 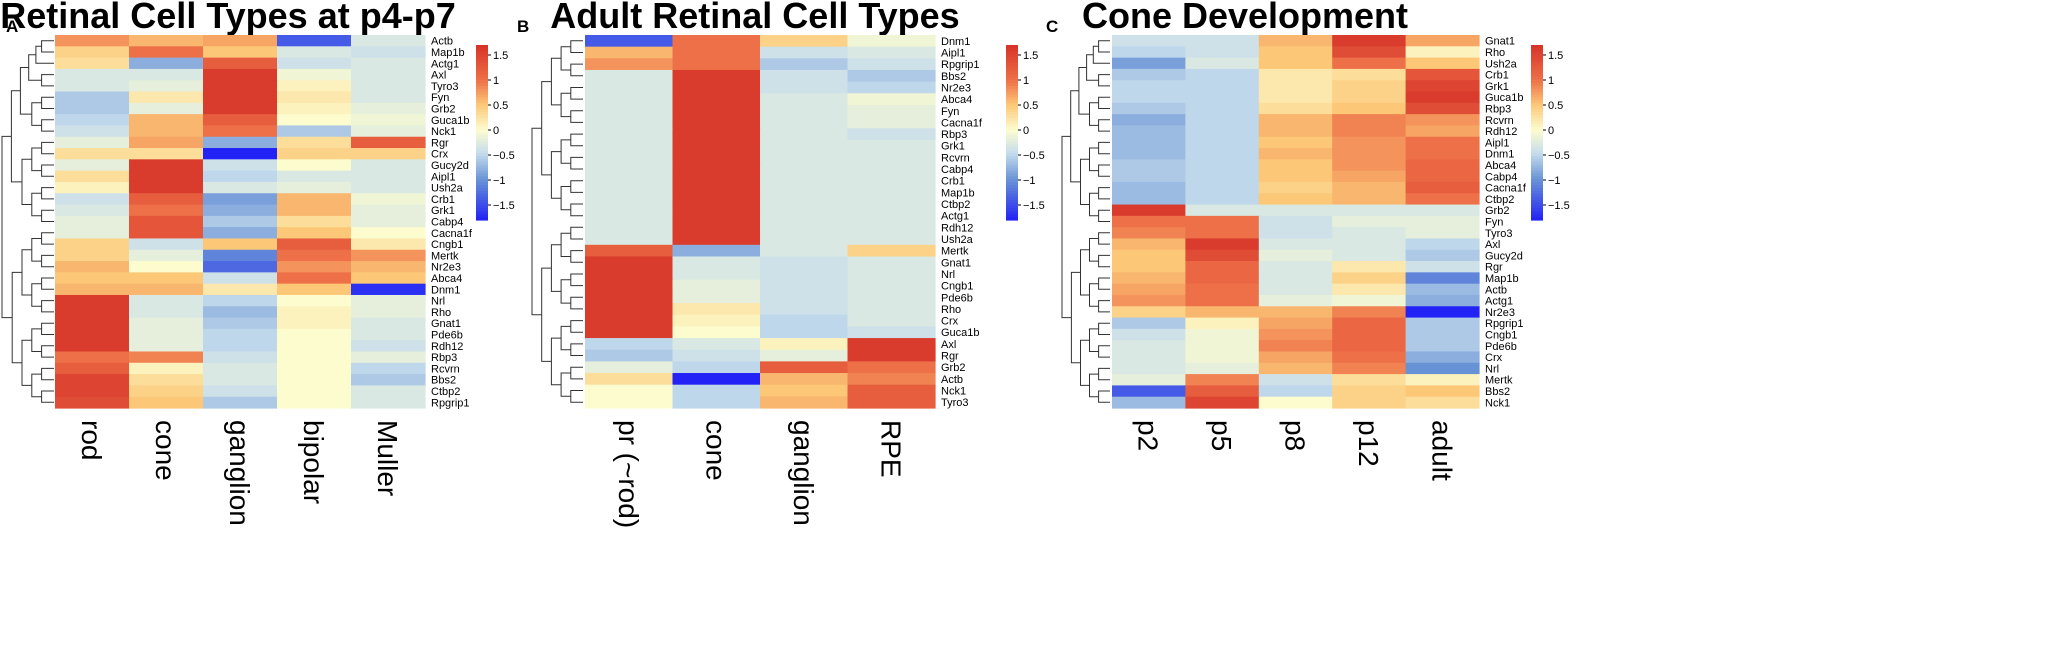 I want to click on row-label: Actb, so click(x=1496, y=290).